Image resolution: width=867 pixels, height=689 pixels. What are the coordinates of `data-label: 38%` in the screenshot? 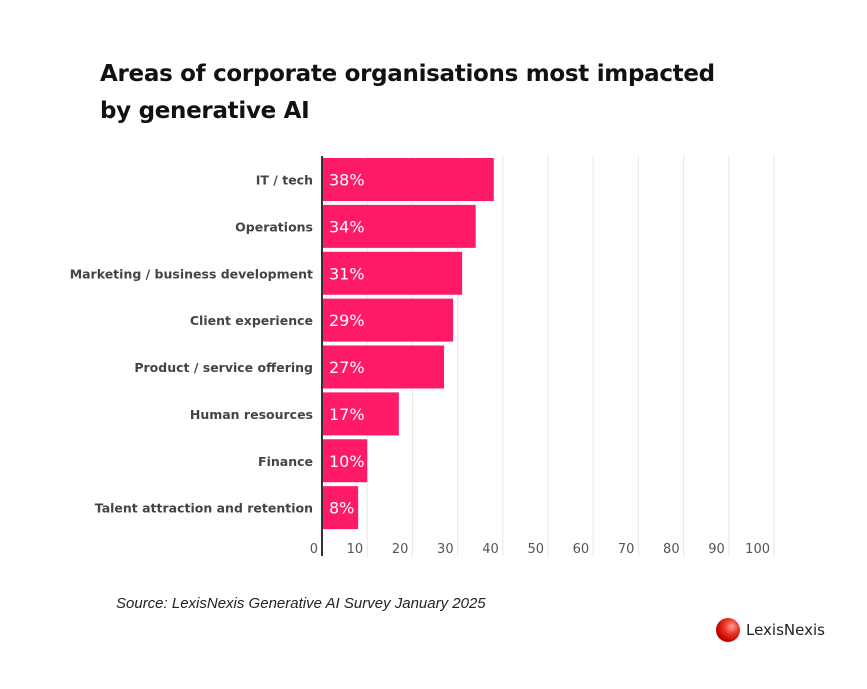 It's located at (347, 180).